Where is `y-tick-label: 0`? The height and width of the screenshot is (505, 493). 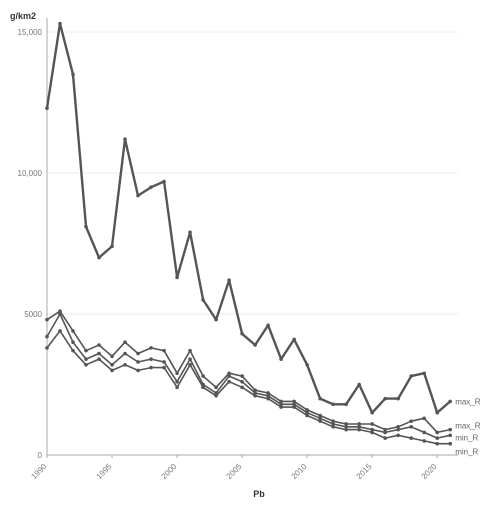
y-tick-label: 0 is located at coordinates (40, 455).